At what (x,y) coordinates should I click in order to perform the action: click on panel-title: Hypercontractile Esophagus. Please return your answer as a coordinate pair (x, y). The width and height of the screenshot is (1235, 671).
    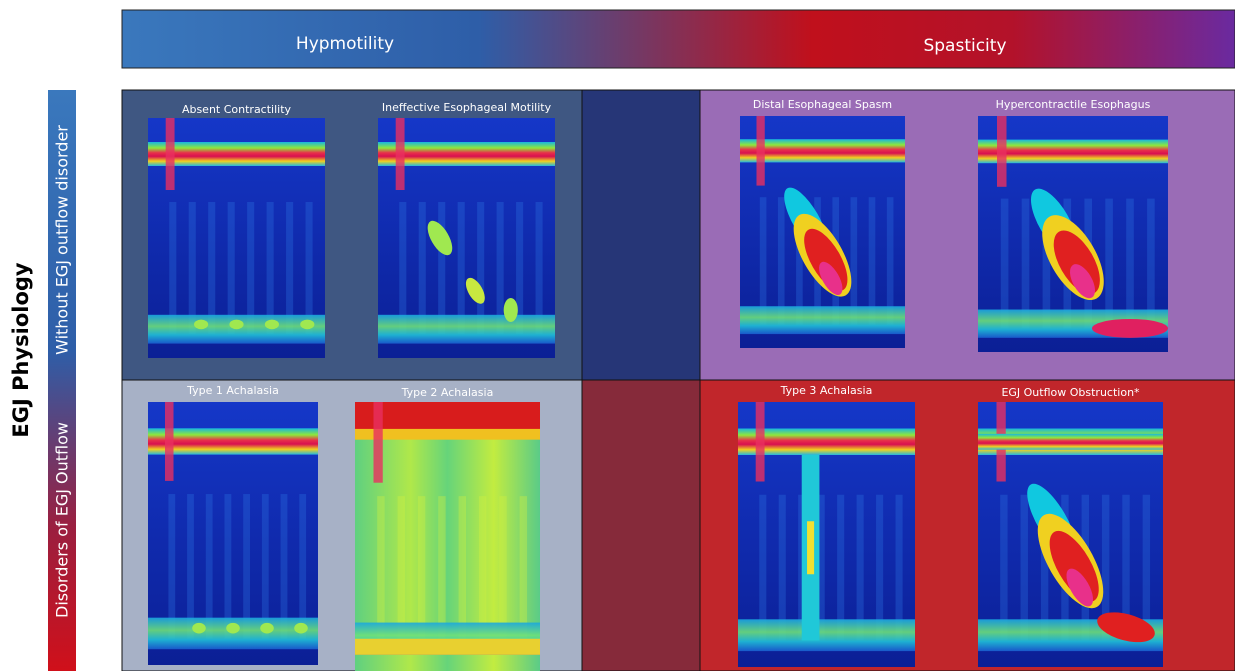
    Looking at the image, I should click on (1073, 104).